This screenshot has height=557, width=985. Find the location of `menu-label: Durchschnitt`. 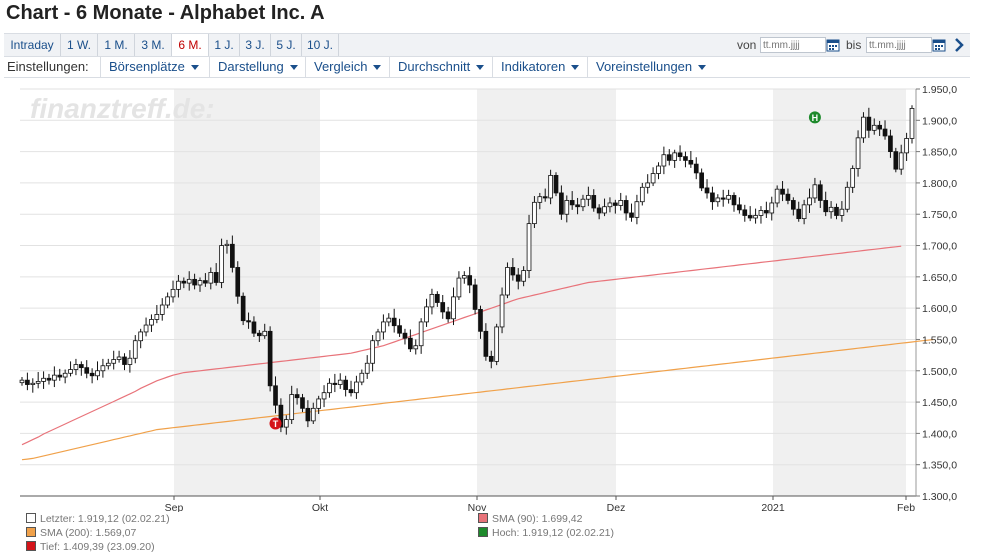

menu-label: Durchschnitt is located at coordinates (434, 66).